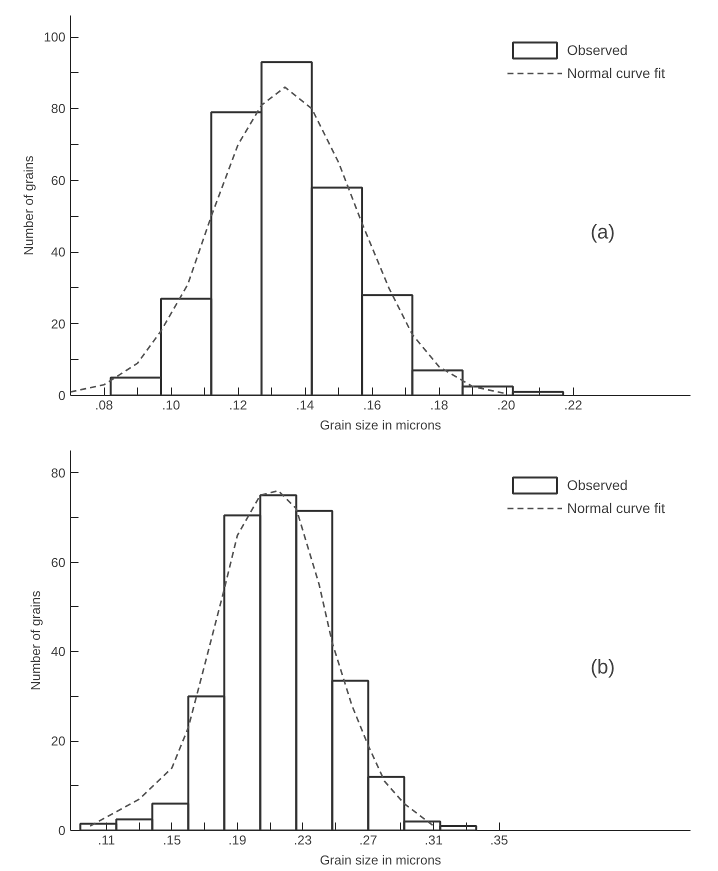 Image resolution: width=718 pixels, height=871 pixels. I want to click on x-tick-label: .22, so click(573, 405).